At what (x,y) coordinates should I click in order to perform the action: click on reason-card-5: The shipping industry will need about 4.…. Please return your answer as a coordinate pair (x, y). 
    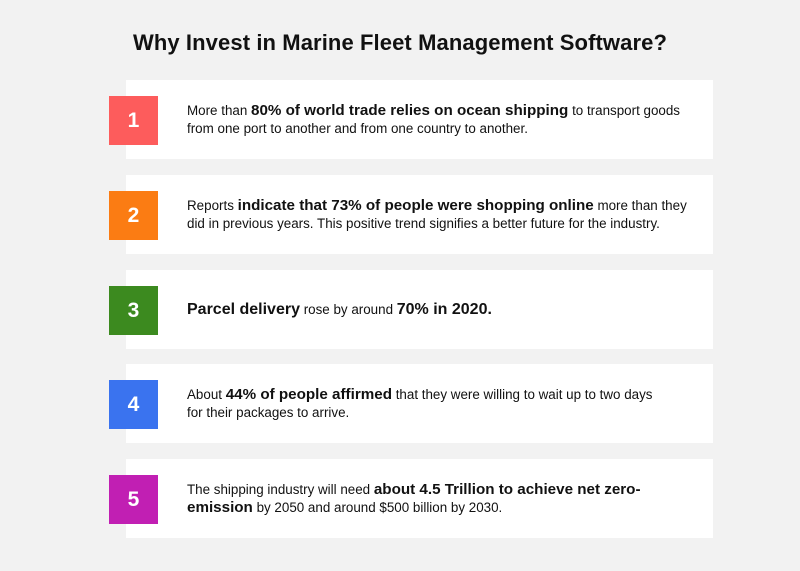
    Looking at the image, I should click on (419, 498).